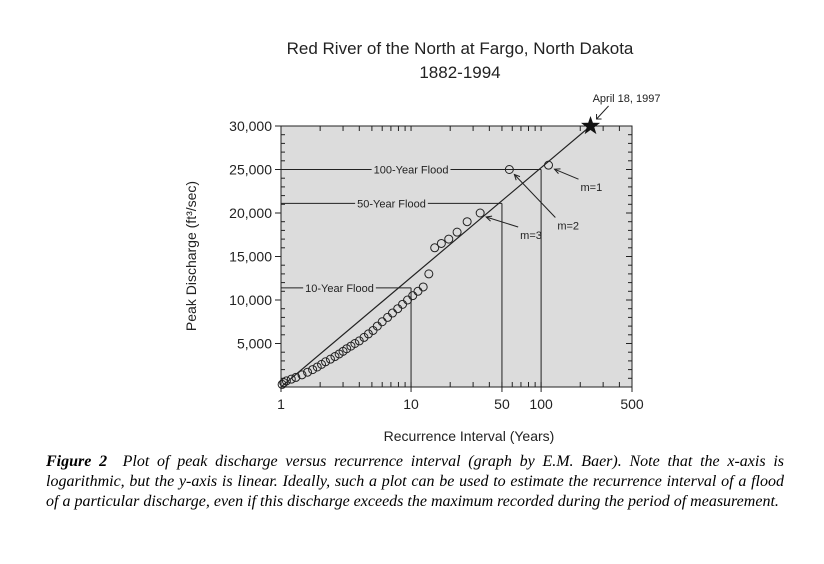 The height and width of the screenshot is (564, 824). What do you see at coordinates (627, 99) in the screenshot?
I see `record-event-label: April 18, 1997` at bounding box center [627, 99].